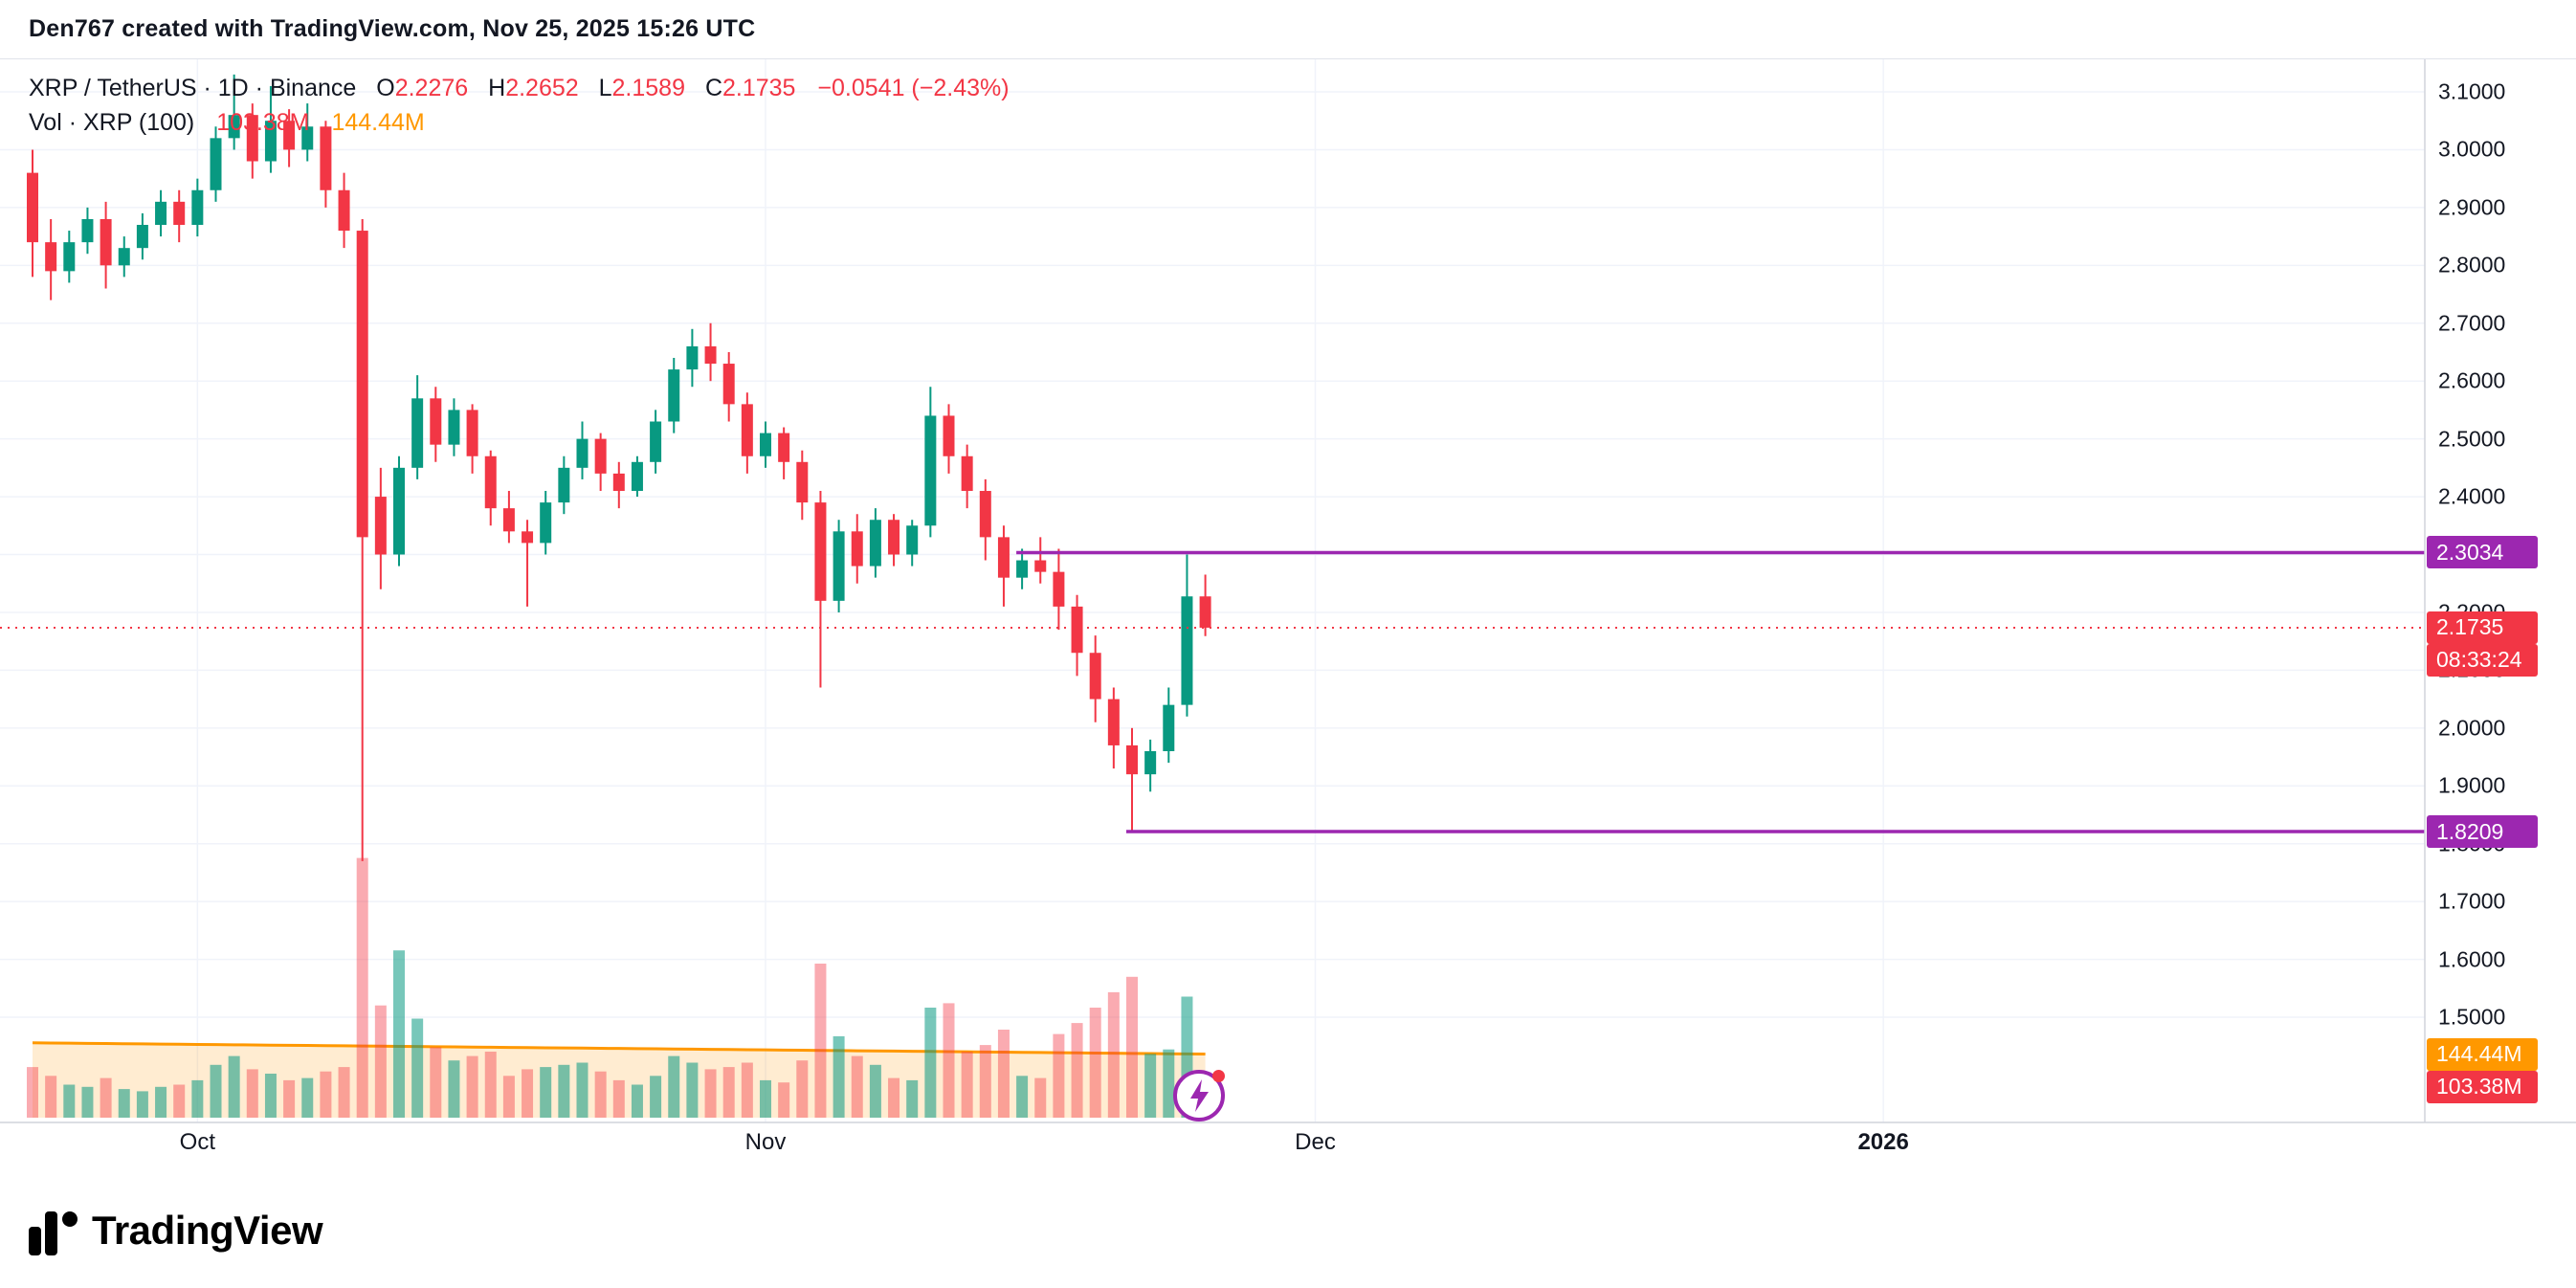 This screenshot has width=2576, height=1288. Describe the element at coordinates (197, 1142) in the screenshot. I see `time-tick-oct: Oct` at that location.